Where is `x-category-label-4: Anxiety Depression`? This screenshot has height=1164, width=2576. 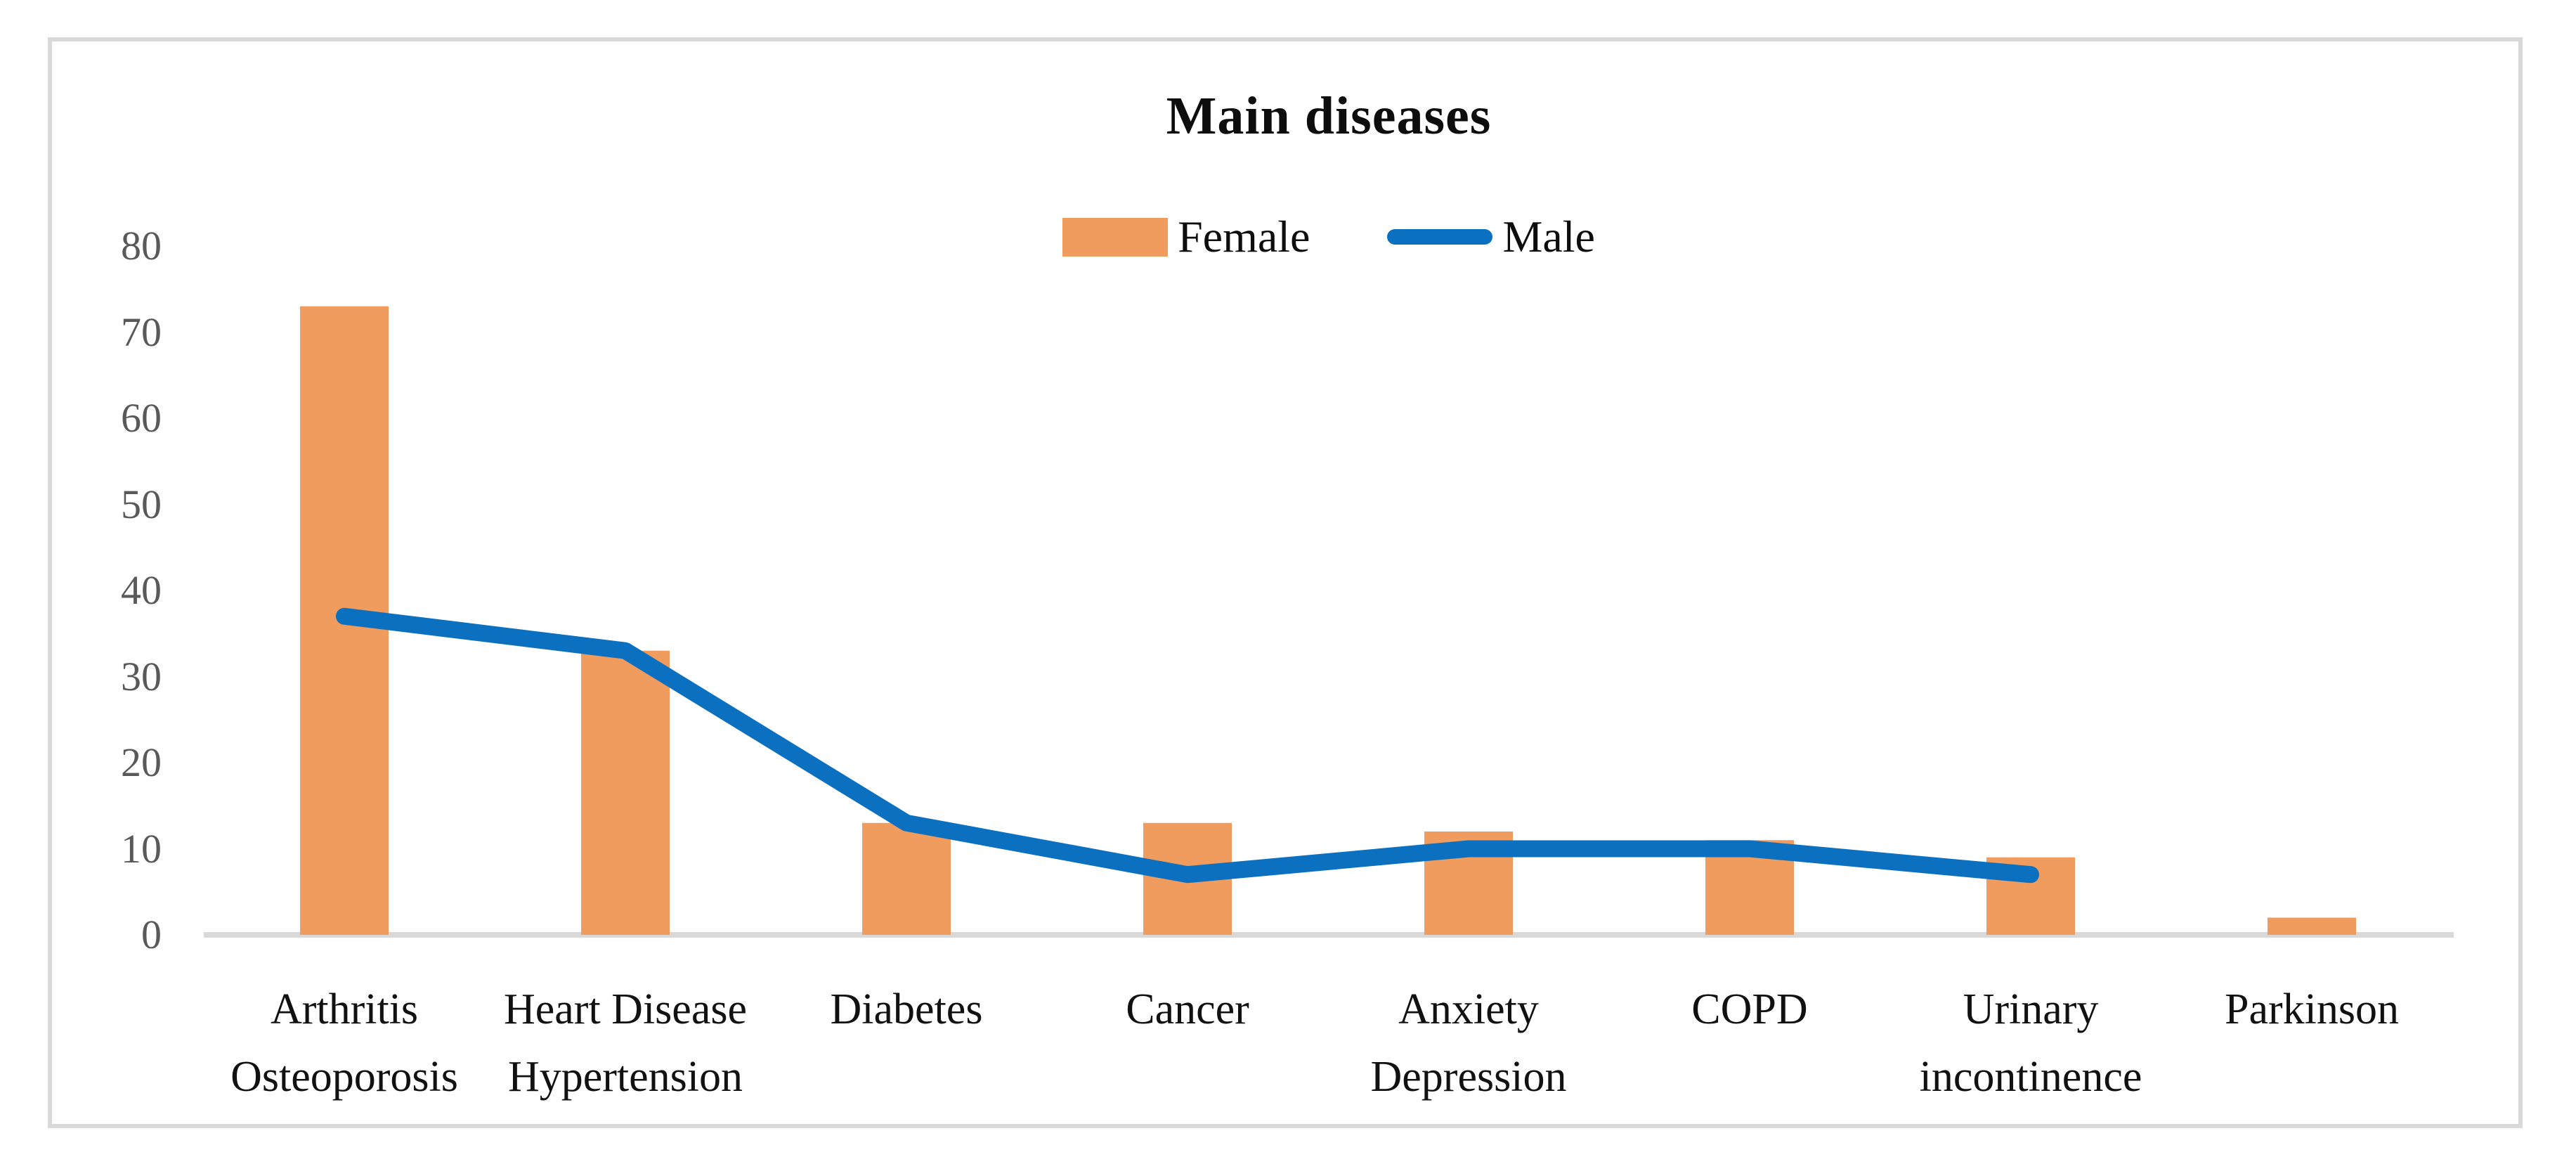
x-category-label-4: Anxiety Depression is located at coordinates (1468, 1043).